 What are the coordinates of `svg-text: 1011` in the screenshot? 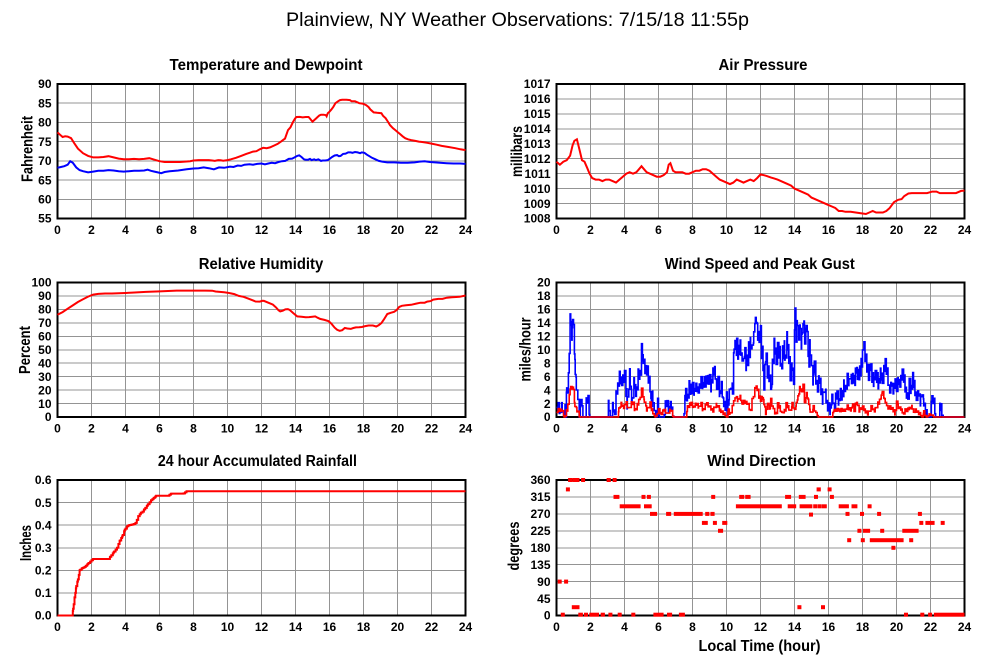 It's located at (537, 174).